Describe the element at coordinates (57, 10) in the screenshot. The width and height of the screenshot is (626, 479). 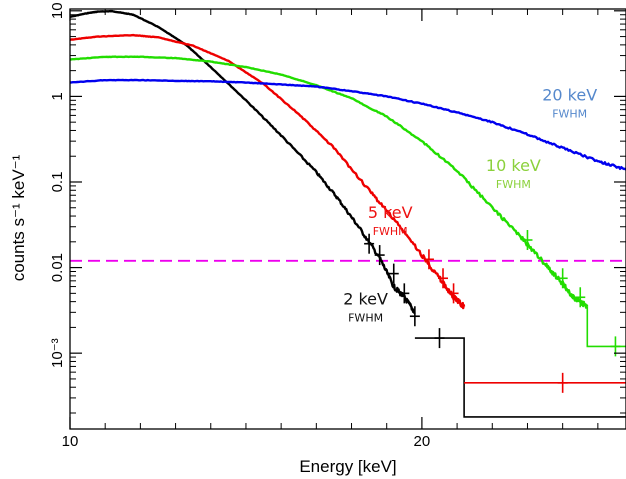
I see `y-tick-label-0: 10` at that location.